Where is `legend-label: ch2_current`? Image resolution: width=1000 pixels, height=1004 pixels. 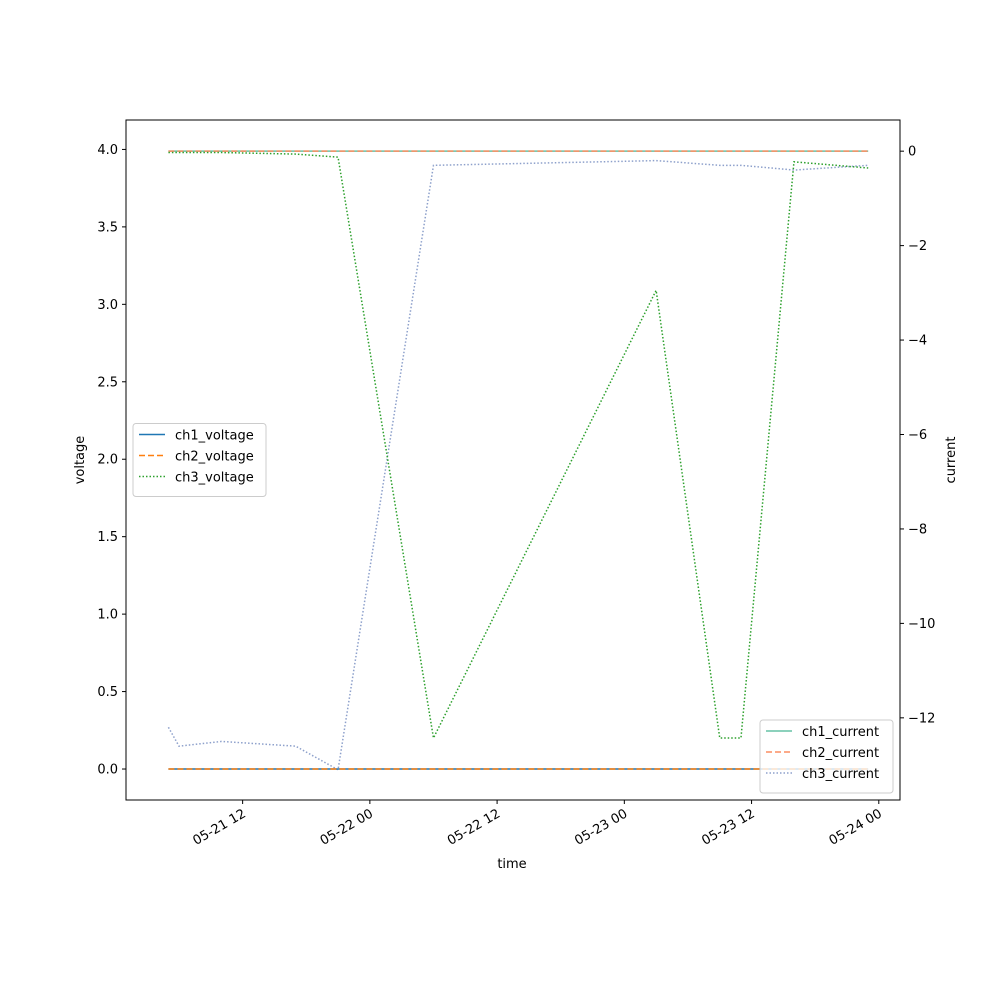
legend-label: ch2_current is located at coordinates (840, 753).